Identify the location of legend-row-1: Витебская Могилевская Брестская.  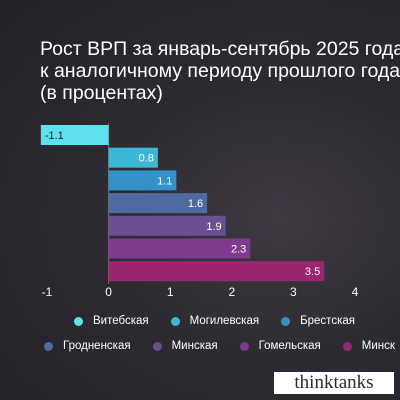
(225, 321).